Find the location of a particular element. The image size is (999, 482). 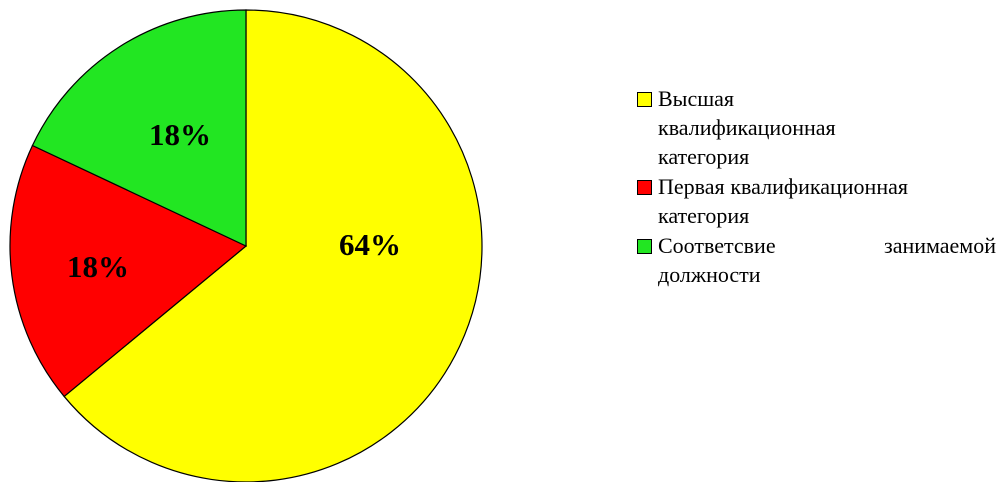

legend-item: Соответсвие занимаемой должности is located at coordinates (816, 260).